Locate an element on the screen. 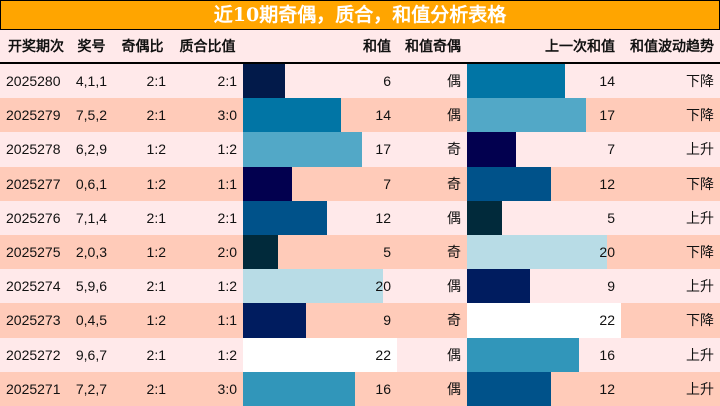 The image size is (720, 406). sum-cell-text: 17 is located at coordinates (383, 149).